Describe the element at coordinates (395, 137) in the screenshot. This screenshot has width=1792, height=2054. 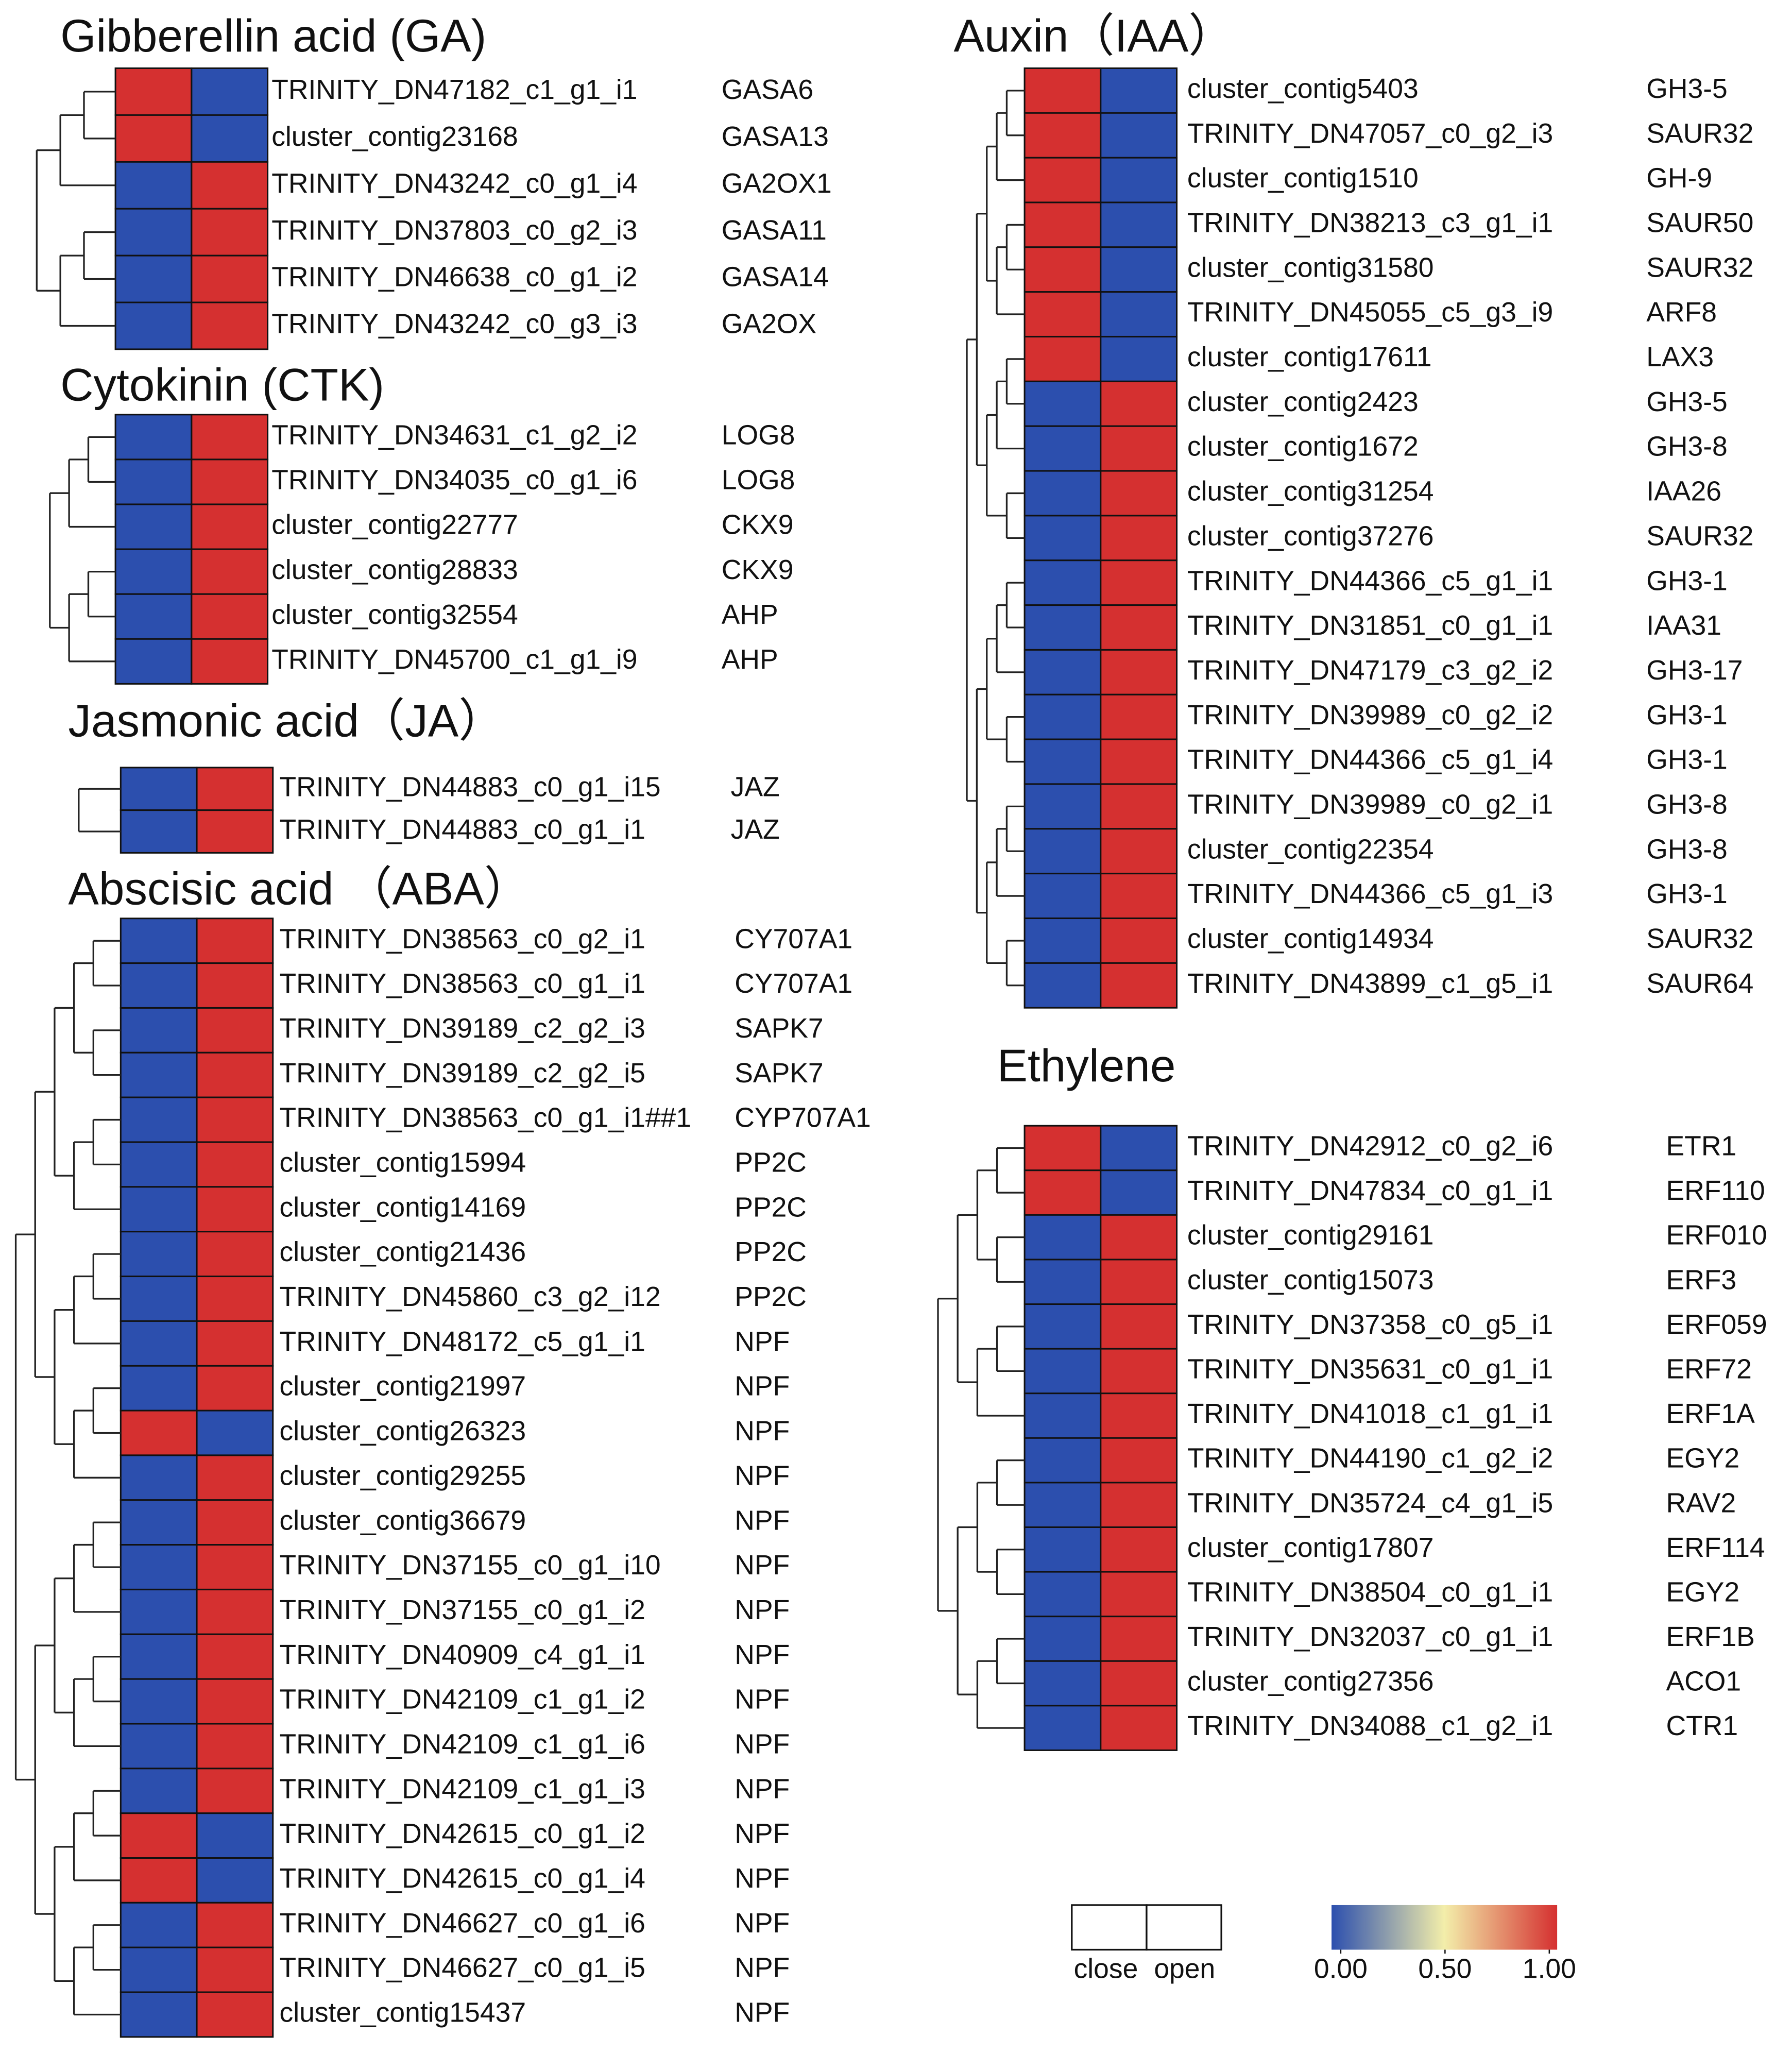
I see `row-label: cluster_contig23168` at that location.